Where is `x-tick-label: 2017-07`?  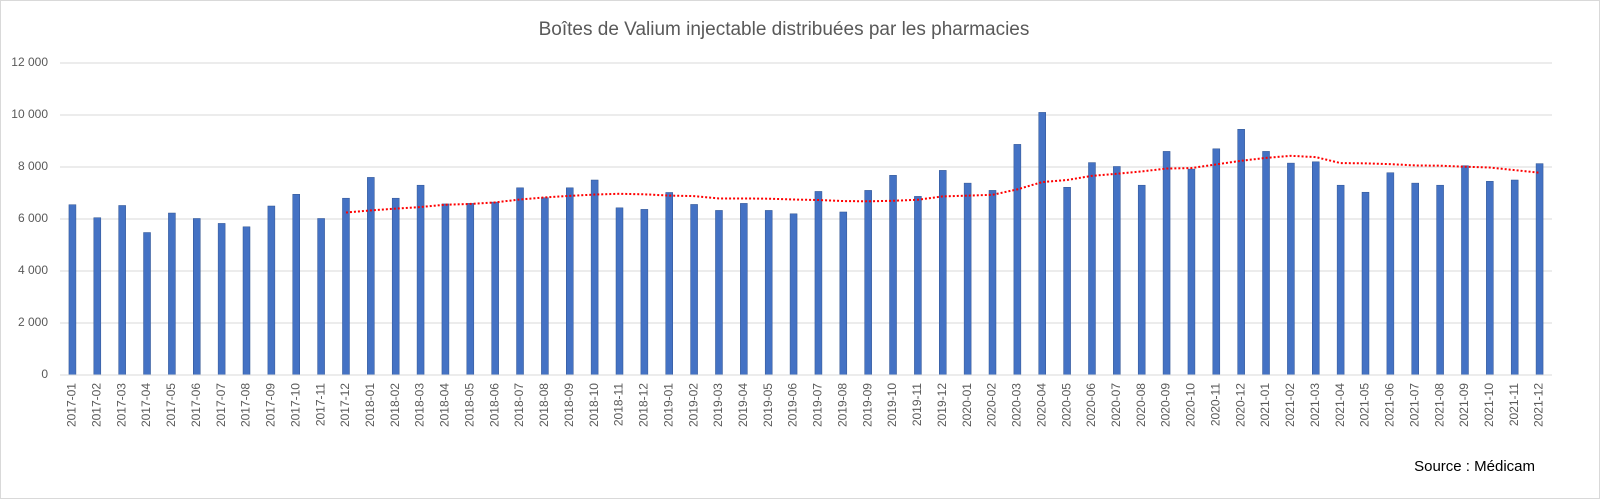
x-tick-label: 2017-07 is located at coordinates (221, 405).